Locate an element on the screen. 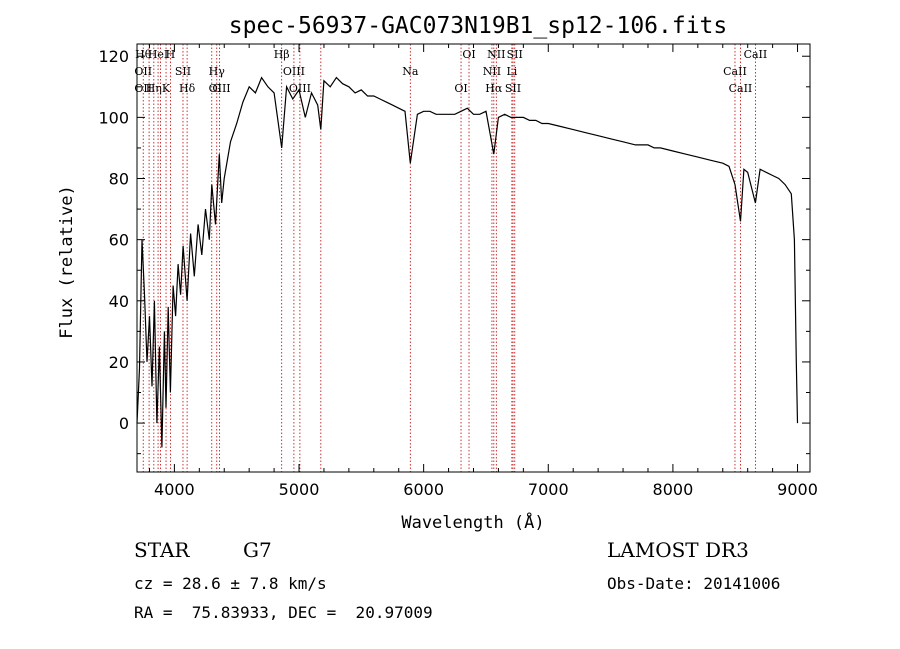  x-tick-label: 6000 is located at coordinates (423, 489).